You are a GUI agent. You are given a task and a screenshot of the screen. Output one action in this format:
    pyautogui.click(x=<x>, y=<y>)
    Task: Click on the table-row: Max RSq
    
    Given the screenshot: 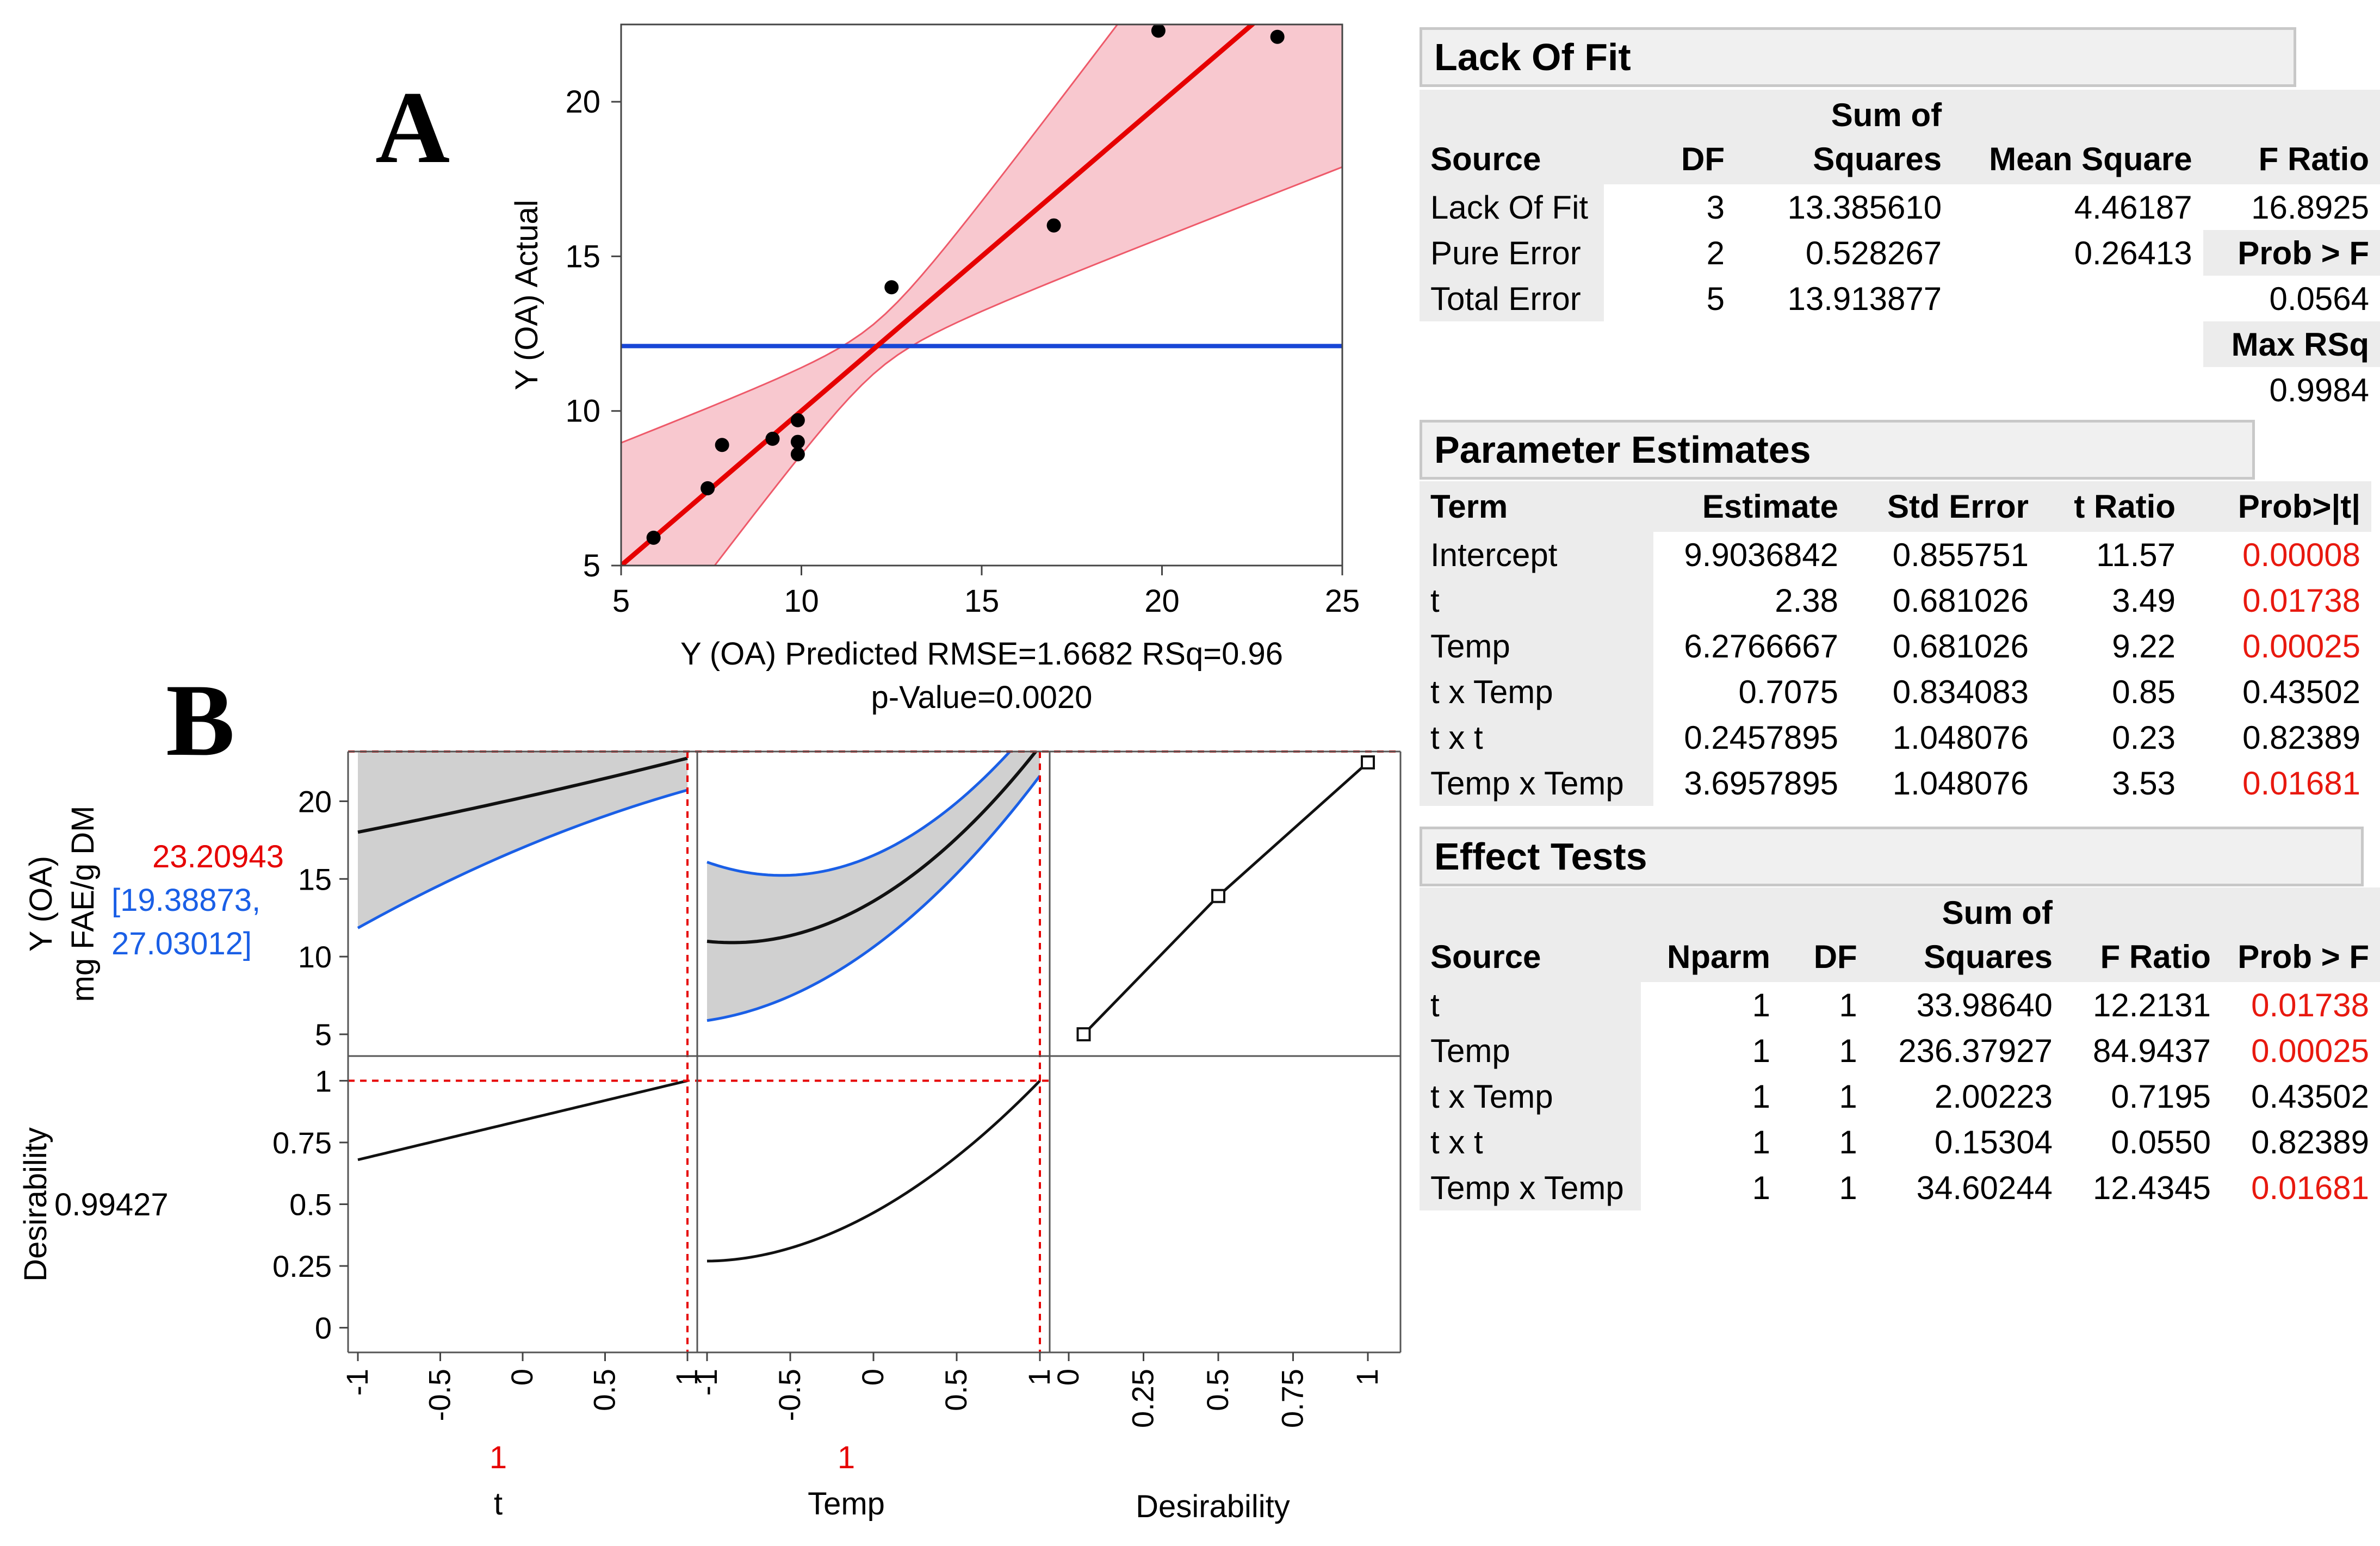 What is the action you would take?
    pyautogui.click(x=1900, y=344)
    